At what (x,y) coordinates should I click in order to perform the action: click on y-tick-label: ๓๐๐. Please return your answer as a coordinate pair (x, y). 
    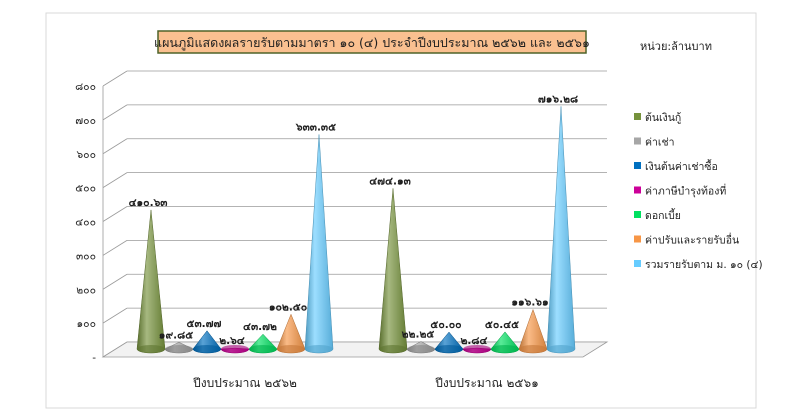
    Looking at the image, I should click on (86, 256).